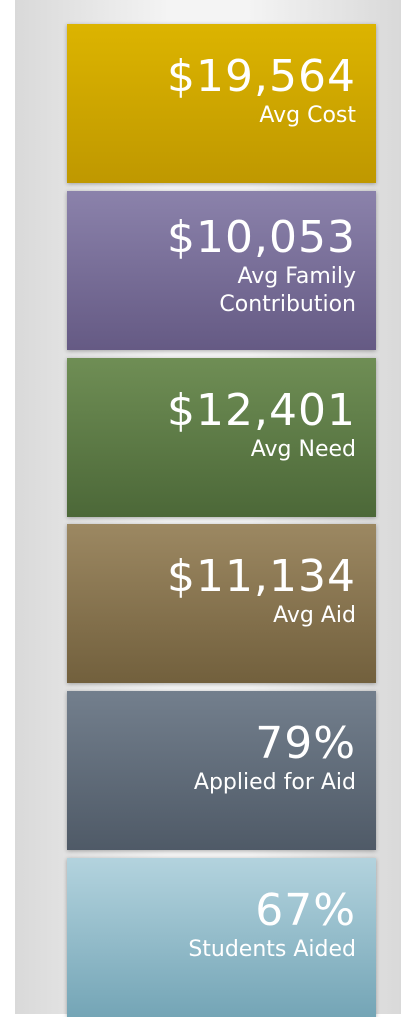 Image resolution: width=416 pixels, height=1017 pixels. Describe the element at coordinates (303, 449) in the screenshot. I see `stat-label: Avg Need` at that location.